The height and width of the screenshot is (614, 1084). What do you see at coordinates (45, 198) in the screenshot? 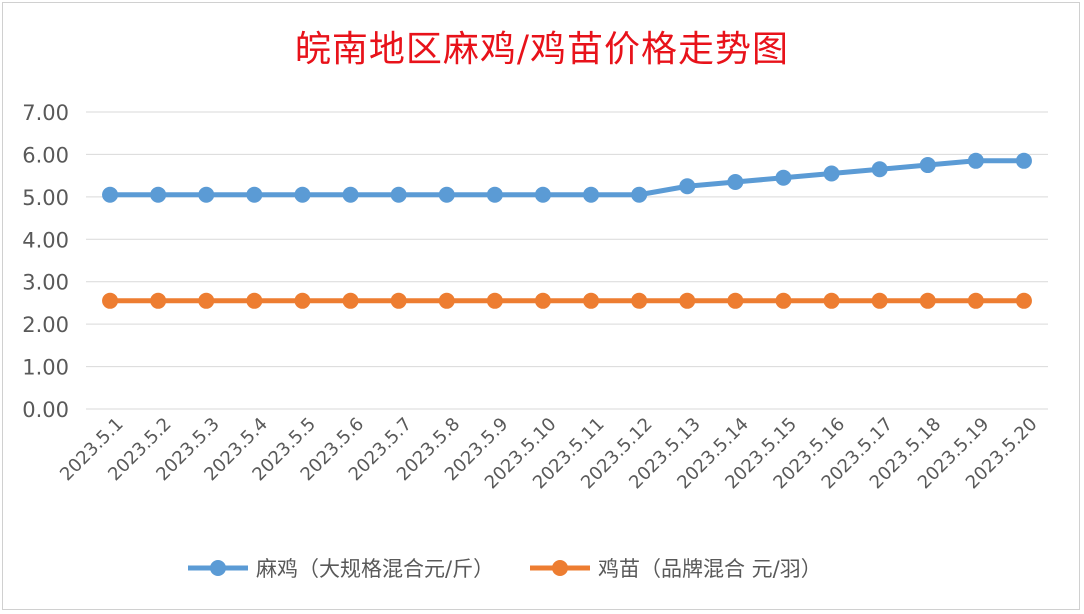
I see `y-tick-label: 5.00` at bounding box center [45, 198].